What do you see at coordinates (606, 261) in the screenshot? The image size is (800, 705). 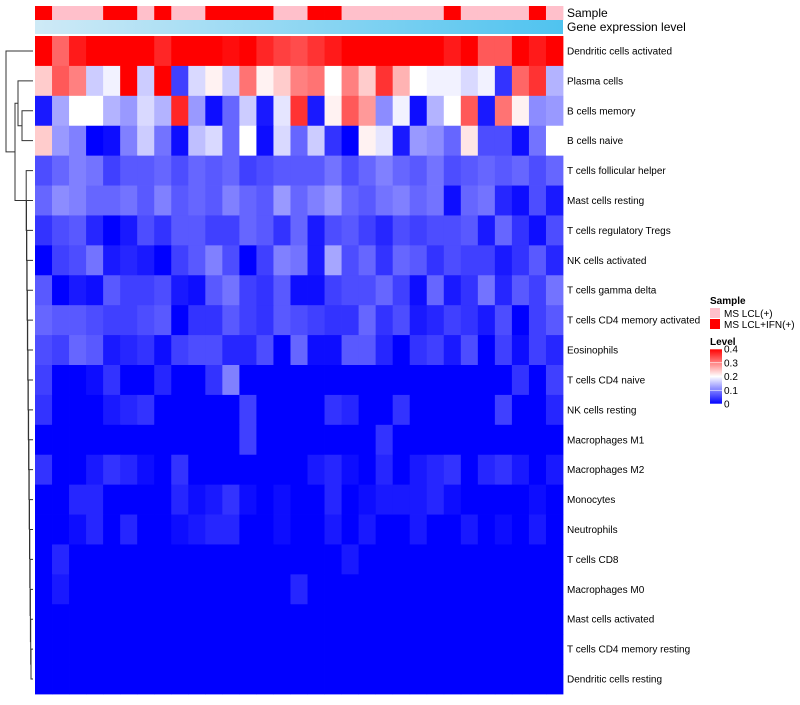 I see `row-label-nk-cells-activated: NK cells activated` at bounding box center [606, 261].